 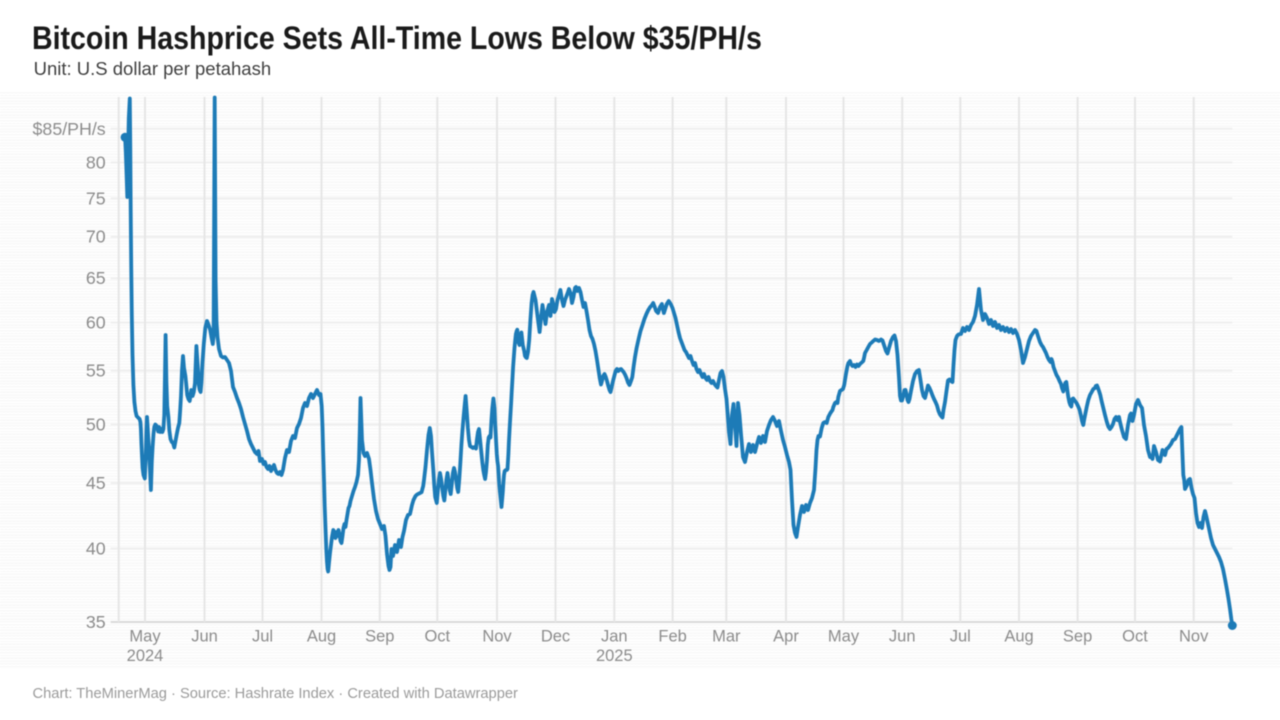 What do you see at coordinates (96, 483) in the screenshot?
I see `svg-text: 45` at bounding box center [96, 483].